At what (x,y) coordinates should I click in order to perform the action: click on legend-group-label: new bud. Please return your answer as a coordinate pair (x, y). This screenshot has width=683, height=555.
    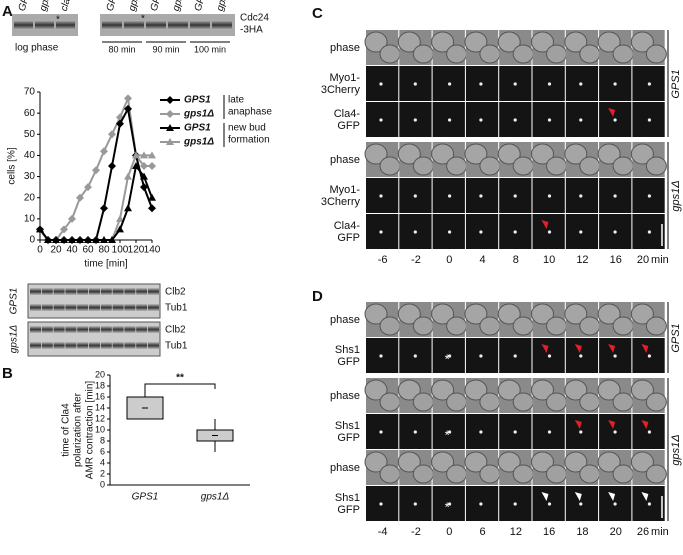
    Looking at the image, I should click on (247, 128).